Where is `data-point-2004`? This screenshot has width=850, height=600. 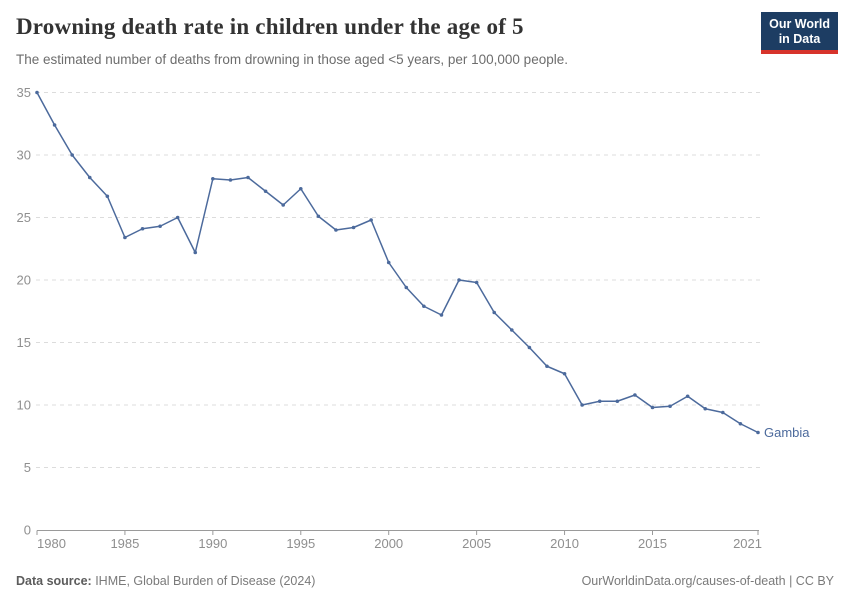 data-point-2004 is located at coordinates (459, 280).